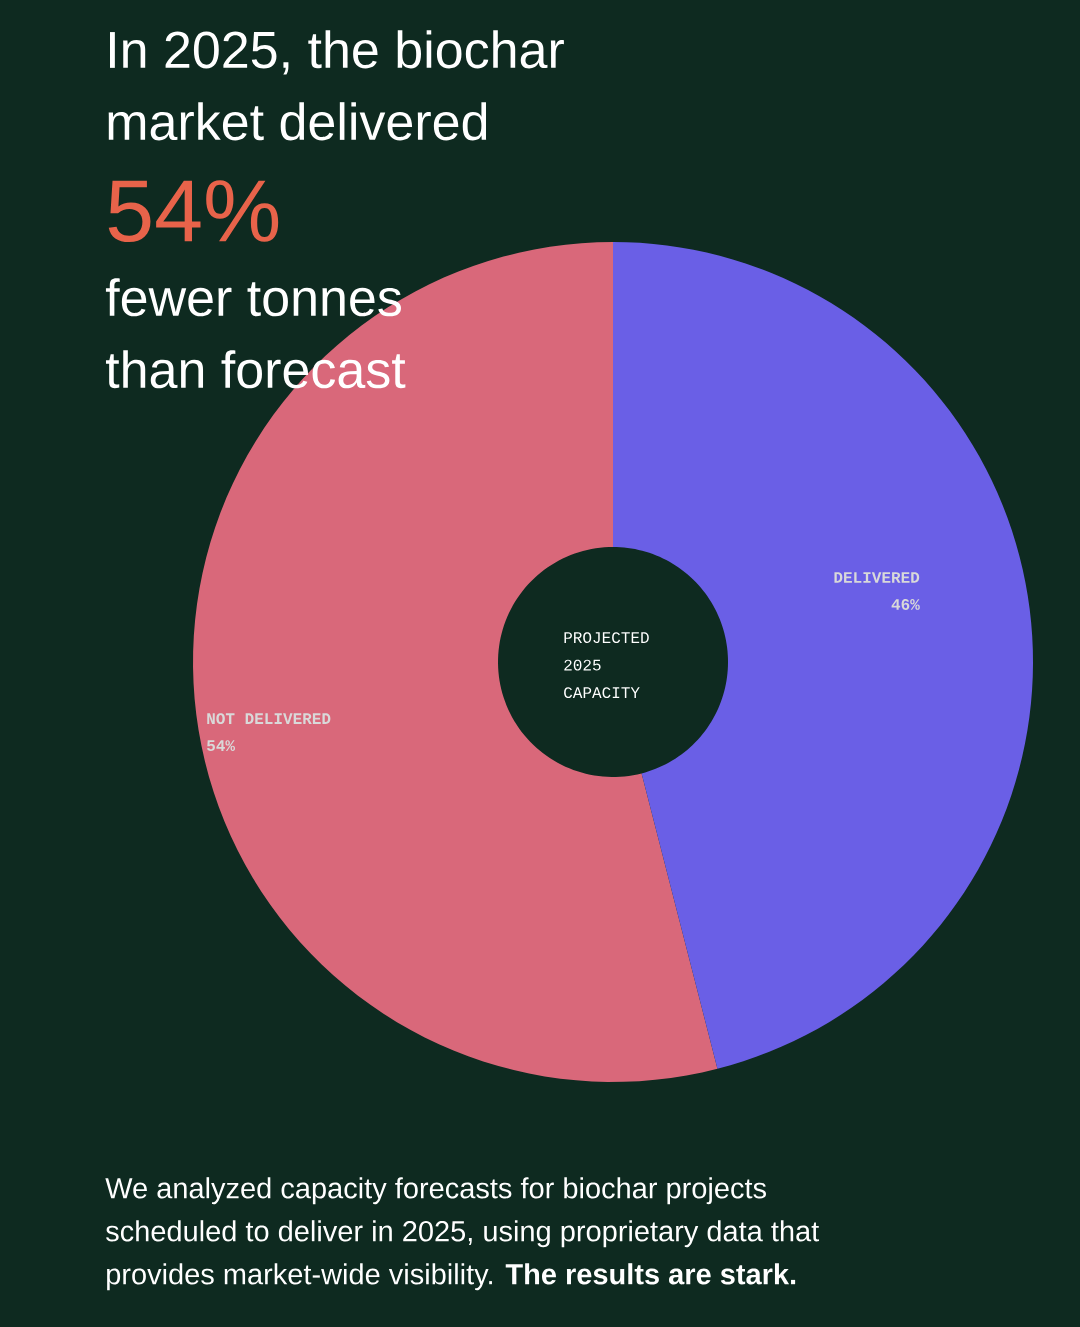 The width and height of the screenshot is (1080, 1327). What do you see at coordinates (606, 665) in the screenshot?
I see `text: PROJECTED 2025 CAPACITY` at bounding box center [606, 665].